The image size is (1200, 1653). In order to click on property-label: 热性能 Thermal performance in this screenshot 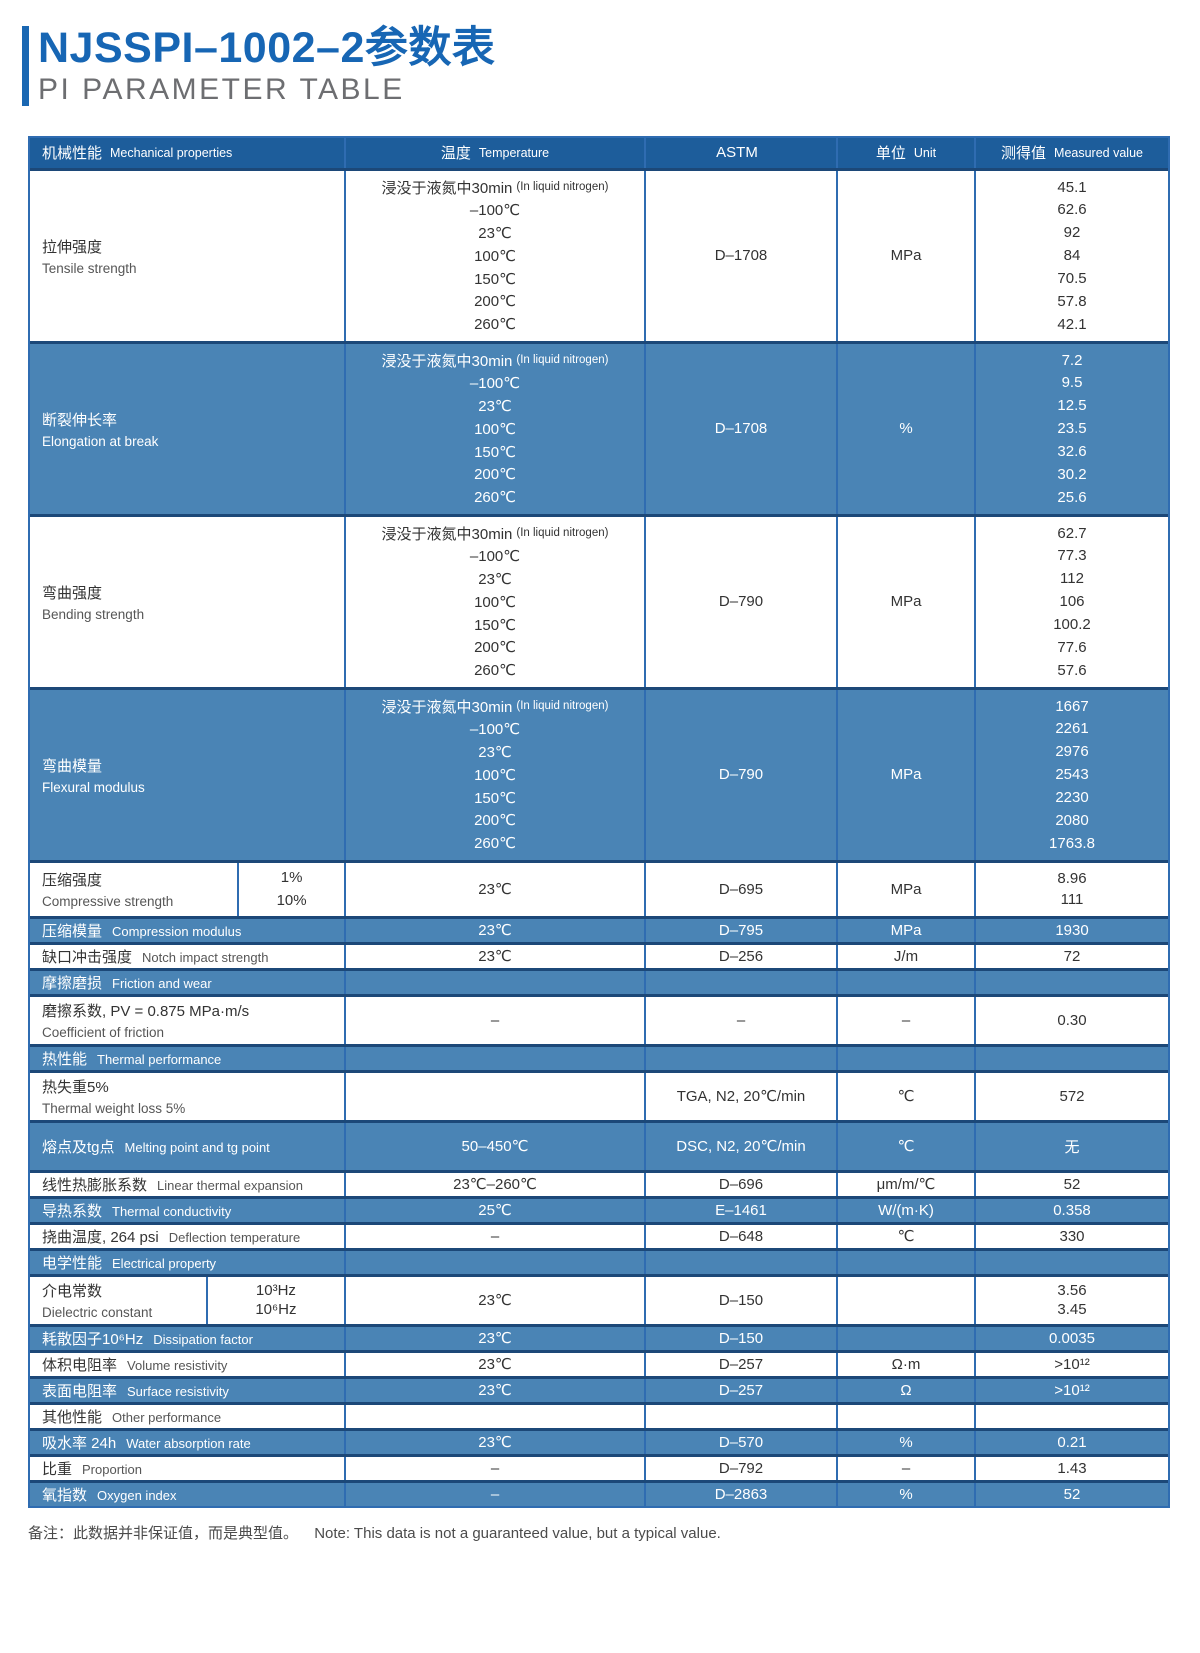, I will do `click(125, 1058)`.